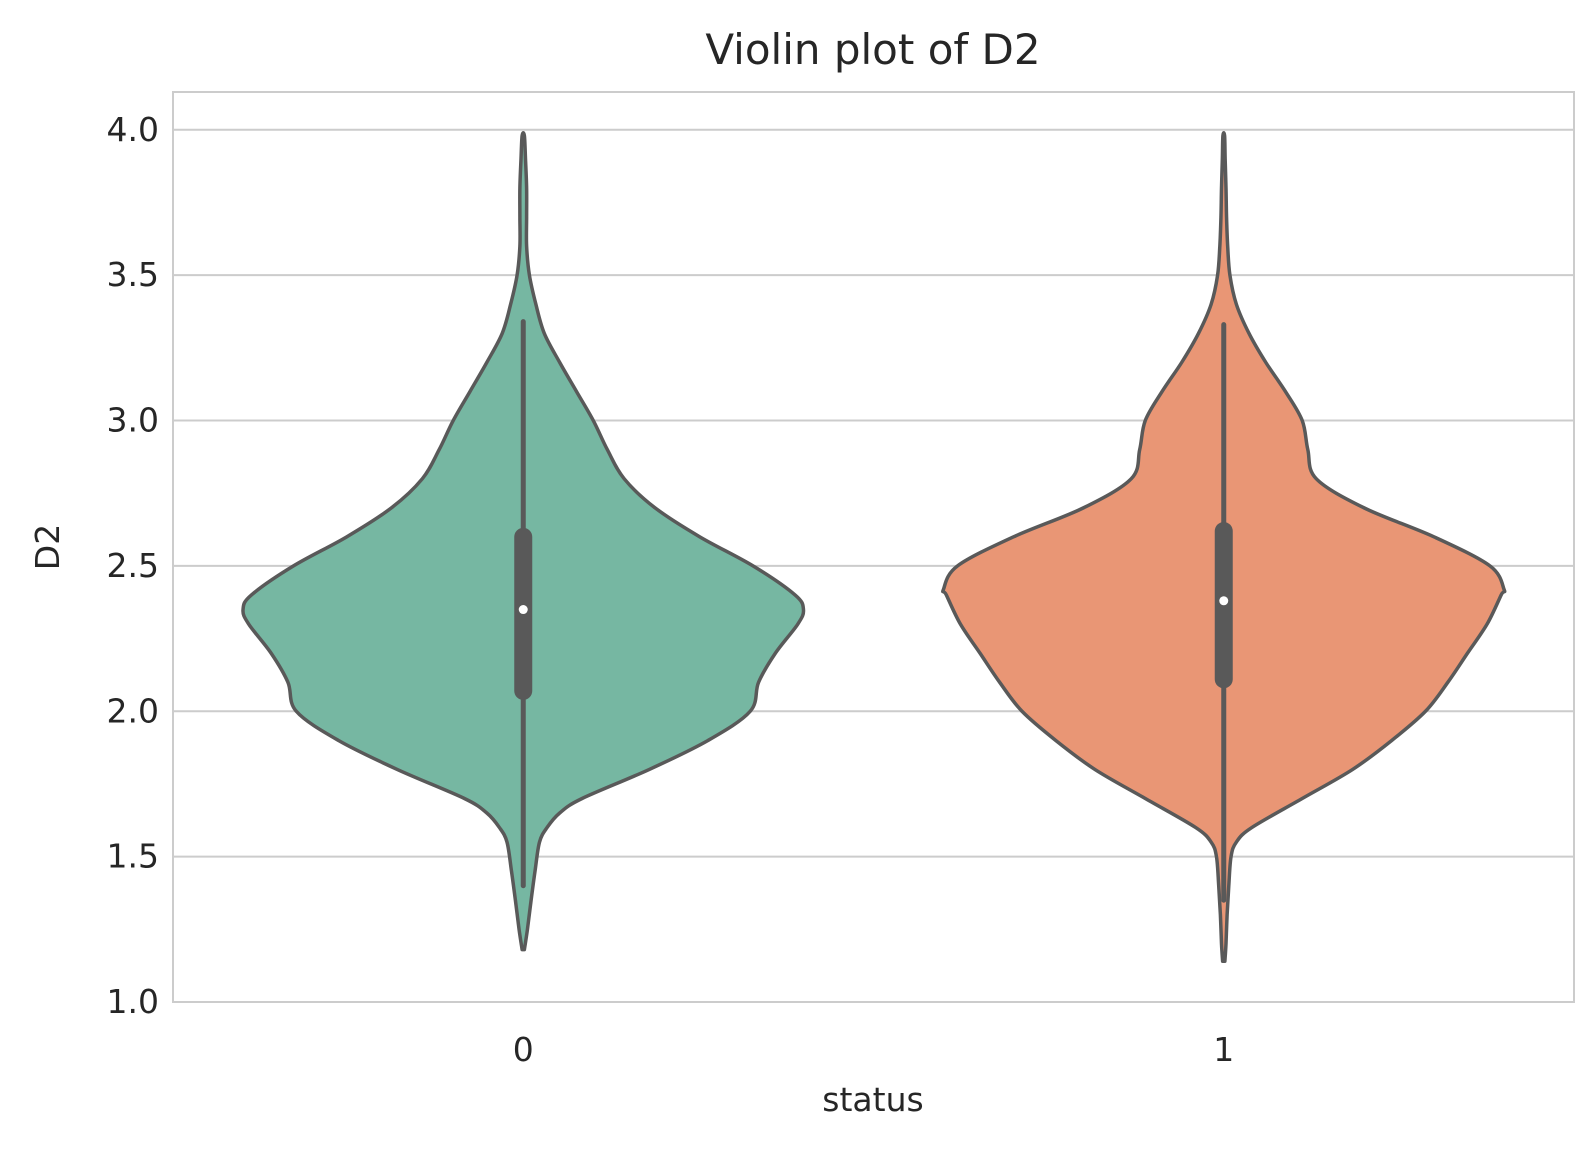 The width and height of the screenshot is (1596, 1149). I want to click on y-tick-label-3: 2.5, so click(133, 565).